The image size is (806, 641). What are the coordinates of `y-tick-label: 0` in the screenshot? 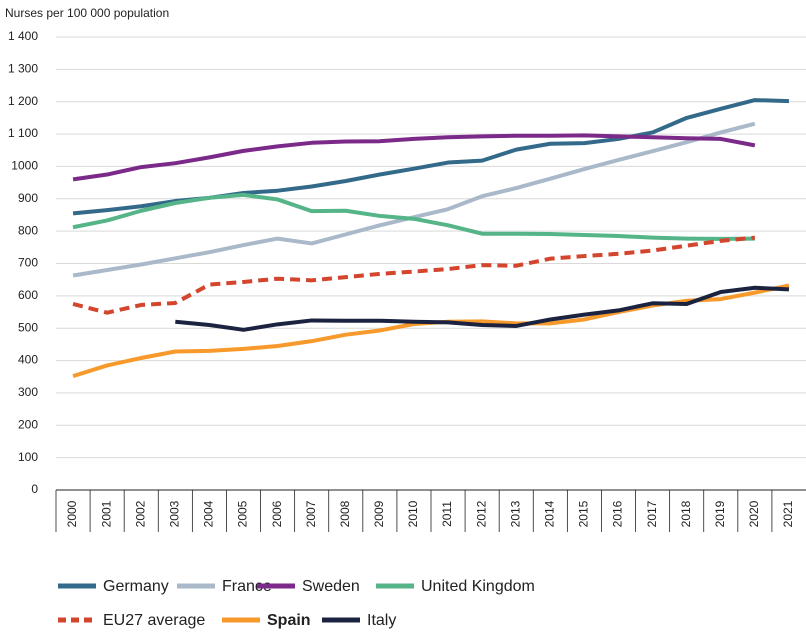 It's located at (34, 489).